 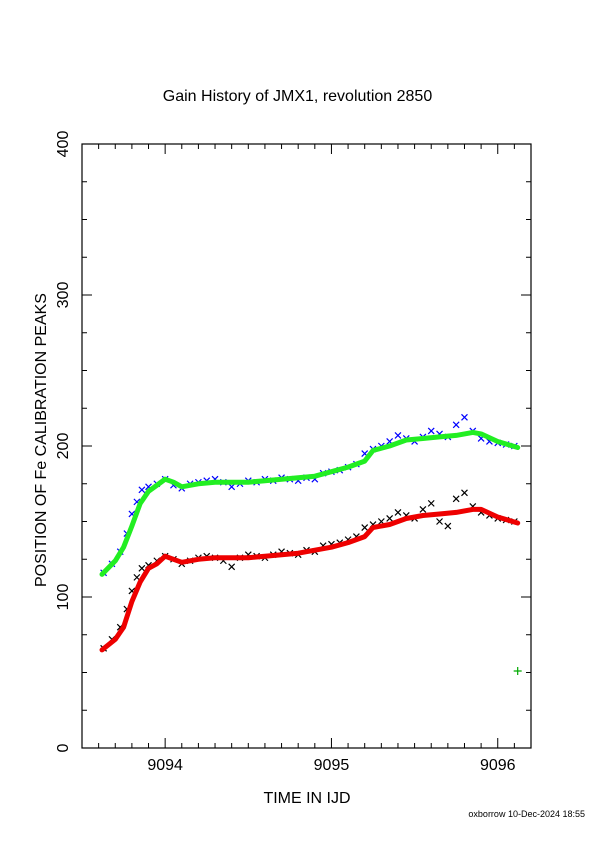 What do you see at coordinates (526, 814) in the screenshot?
I see `footer-credit: oxborrow 10-Dec-2024 18:55` at bounding box center [526, 814].